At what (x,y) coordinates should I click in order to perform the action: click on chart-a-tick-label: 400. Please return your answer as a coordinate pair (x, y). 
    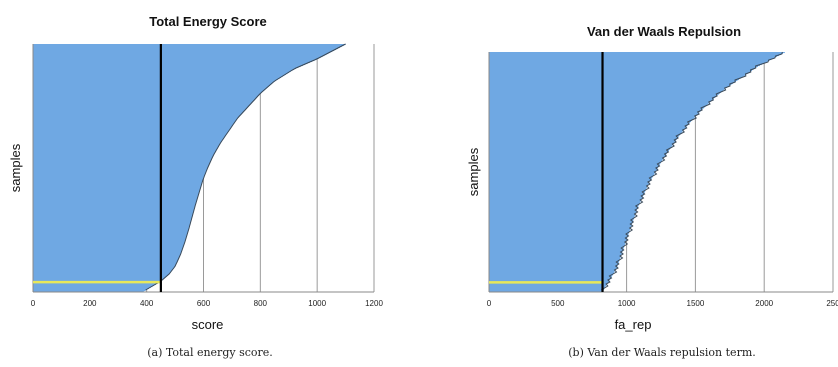
    Looking at the image, I should click on (147, 303).